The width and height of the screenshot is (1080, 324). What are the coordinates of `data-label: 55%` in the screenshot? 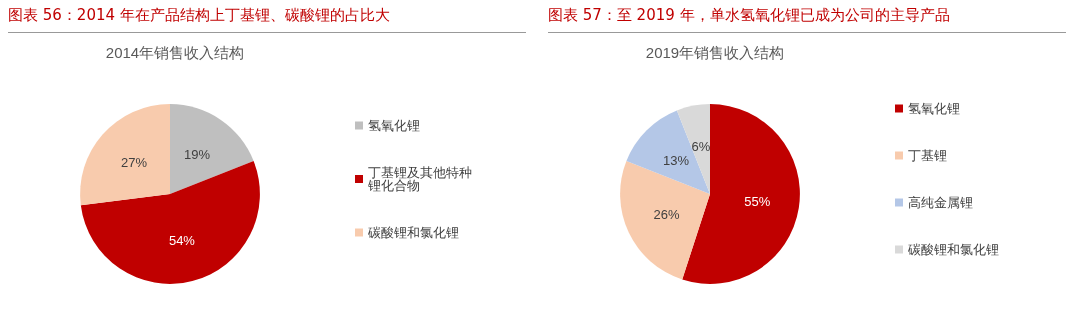 It's located at (757, 201).